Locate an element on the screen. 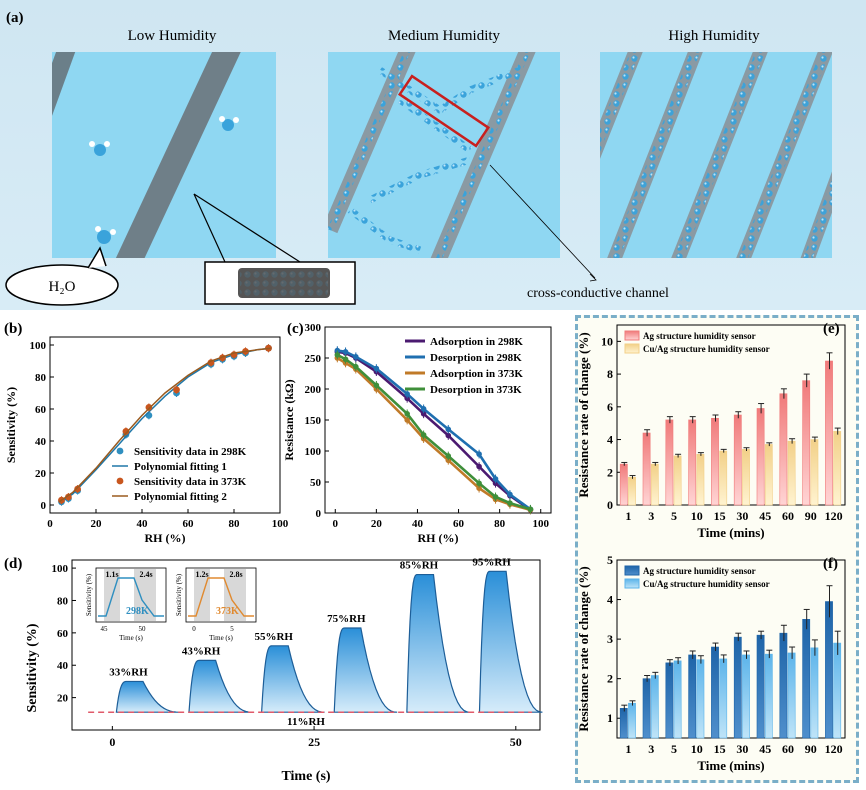  inset-x-tick: 0 is located at coordinates (194, 629).